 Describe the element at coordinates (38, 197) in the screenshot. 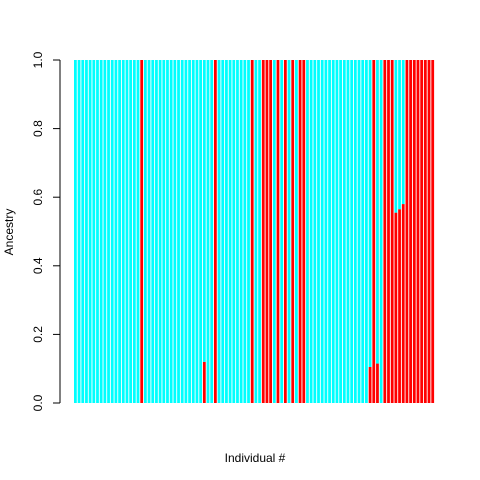

I see `y-tick-label-3: 0.6` at that location.